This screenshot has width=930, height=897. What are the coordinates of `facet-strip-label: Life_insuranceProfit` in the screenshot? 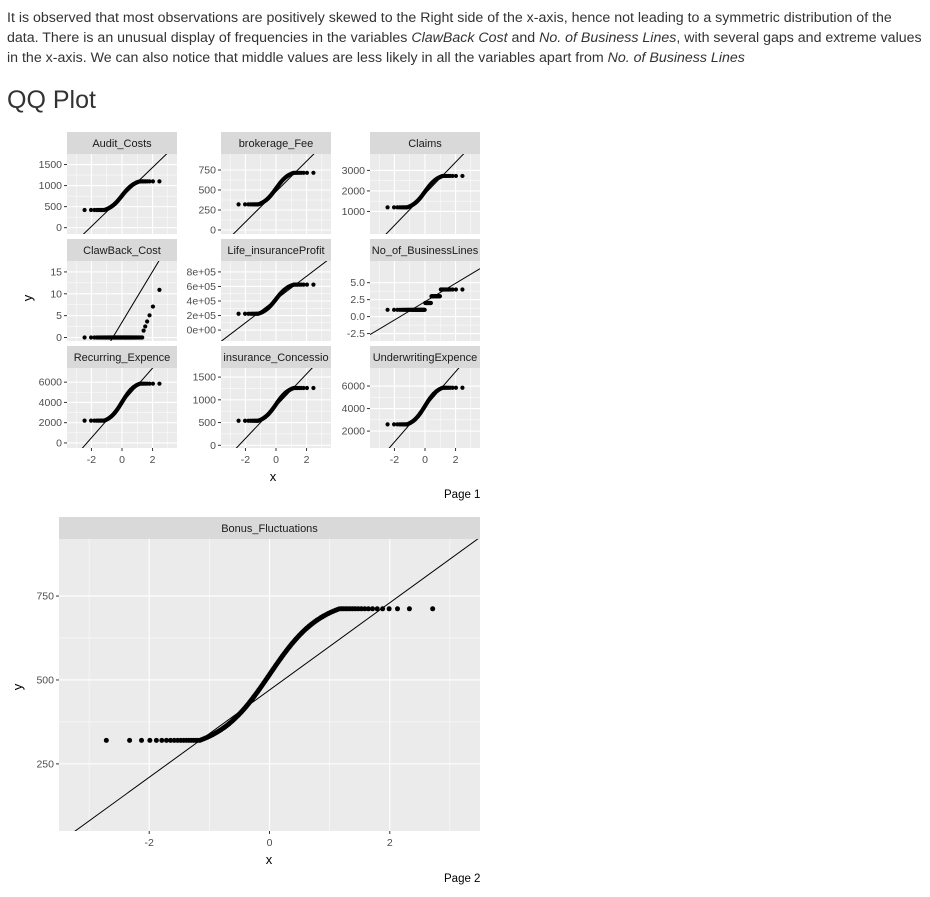 It's located at (275, 251).